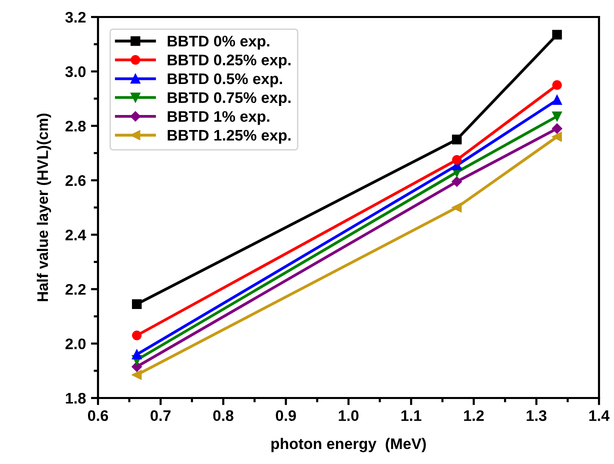 This screenshot has width=614, height=464. What do you see at coordinates (75, 344) in the screenshot?
I see `y-tick-label: 2.0` at bounding box center [75, 344].